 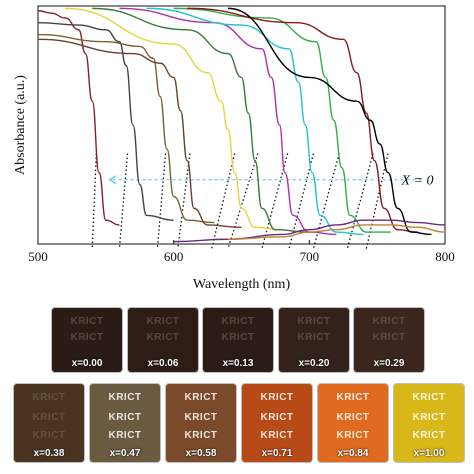 I want to click on x-tick-label-3: 800, so click(x=445, y=256).